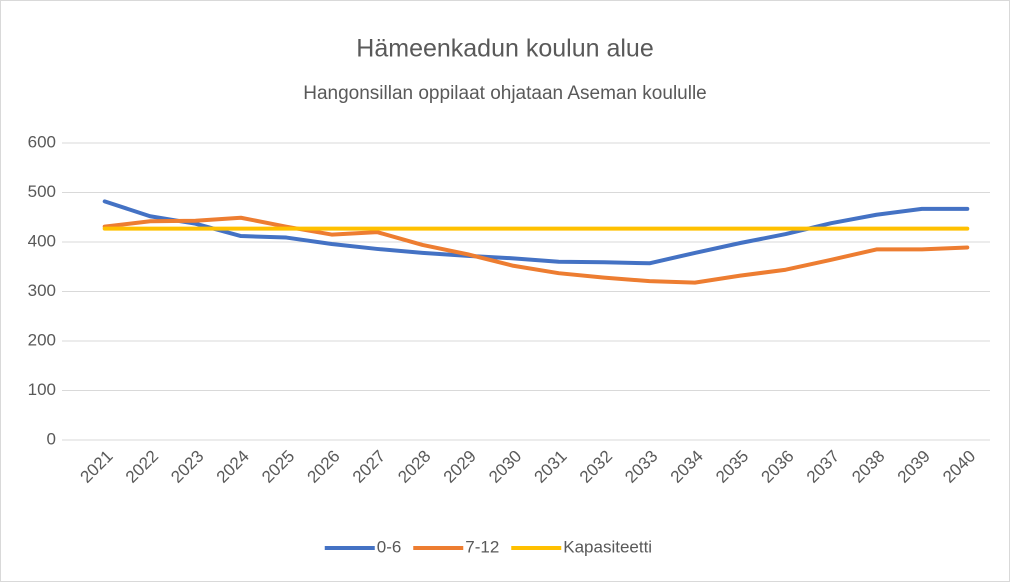 The height and width of the screenshot is (582, 1010). I want to click on y-tick-label: 200, so click(42, 339).